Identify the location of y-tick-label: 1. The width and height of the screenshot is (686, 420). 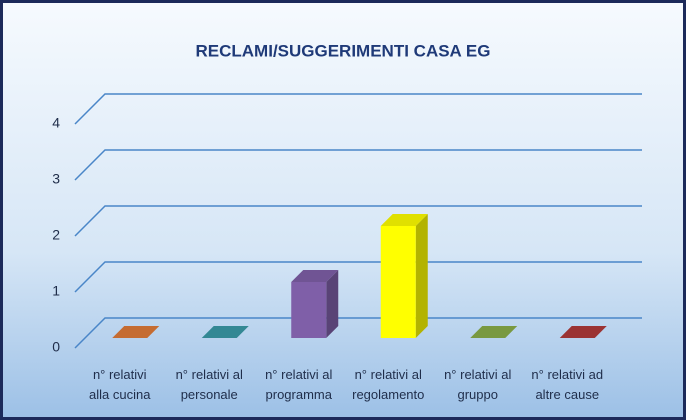
(56, 291).